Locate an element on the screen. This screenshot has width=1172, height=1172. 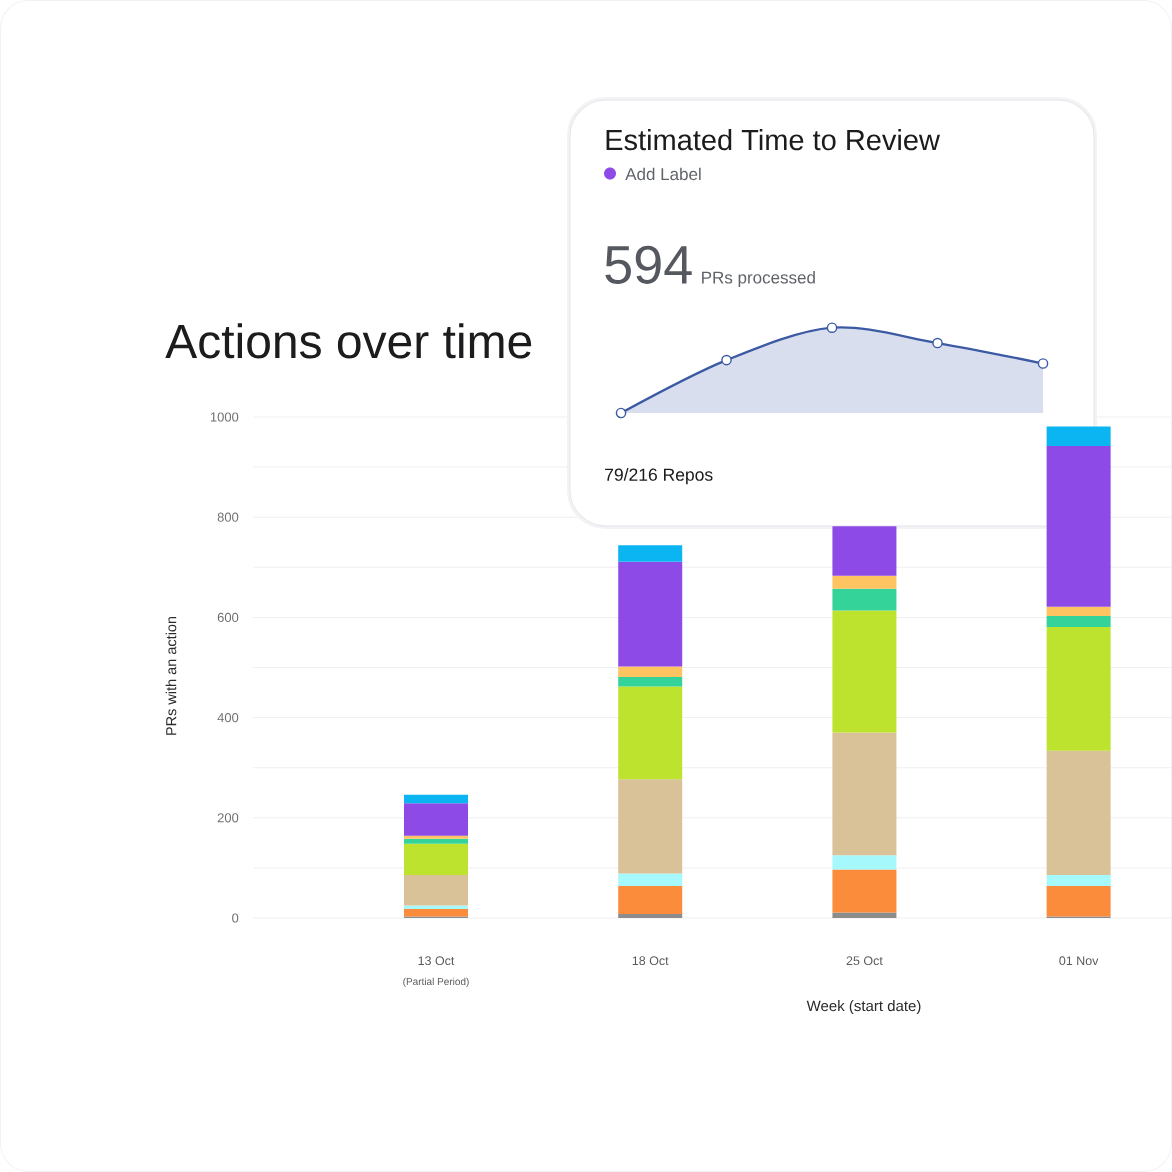
y-axis-title: PRs with an action is located at coordinates (171, 675).